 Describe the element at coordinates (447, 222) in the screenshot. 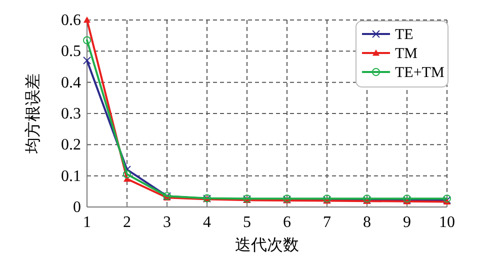

I see `x-tick-label: 10` at that location.